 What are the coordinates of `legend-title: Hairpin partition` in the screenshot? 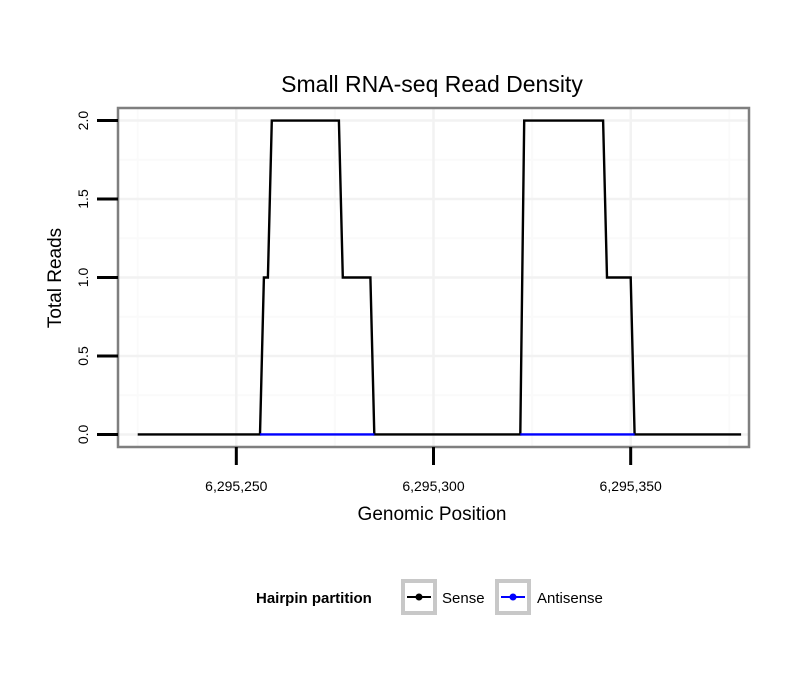 It's located at (314, 598).